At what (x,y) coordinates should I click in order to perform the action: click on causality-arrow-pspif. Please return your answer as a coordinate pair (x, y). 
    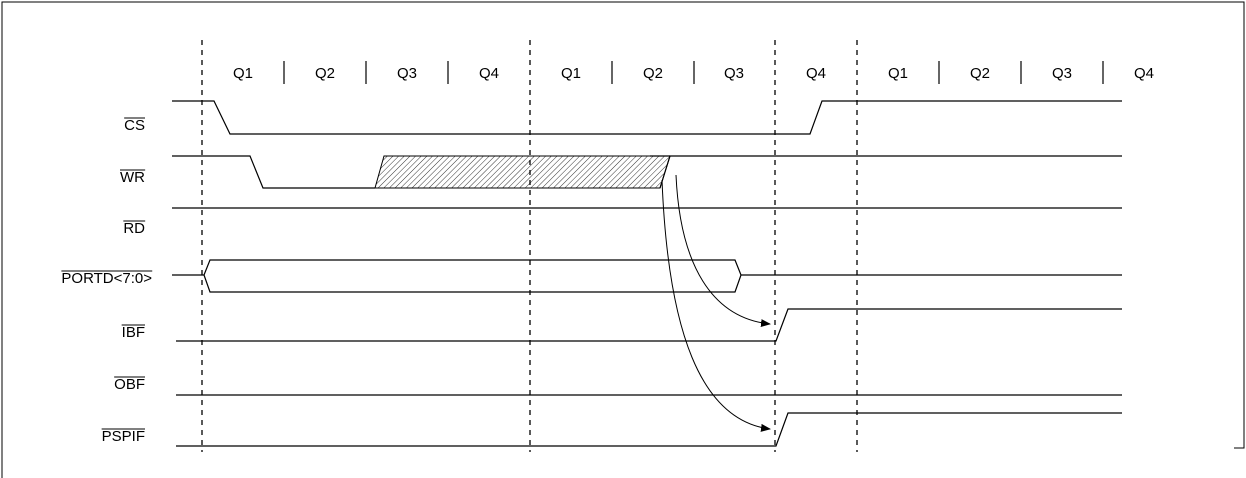
    Looking at the image, I should click on (716, 305).